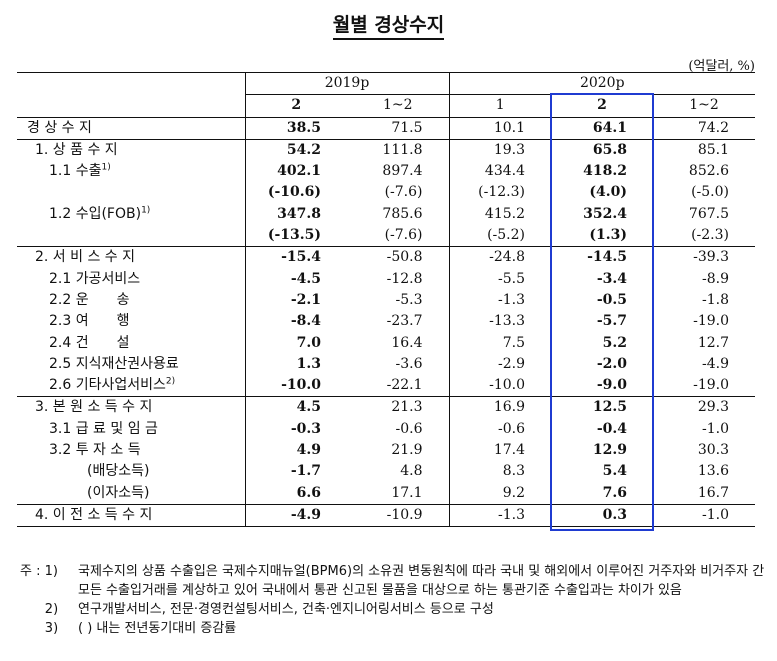 The width and height of the screenshot is (777, 661). I want to click on footnote-prefix: 2), so click(39, 609).